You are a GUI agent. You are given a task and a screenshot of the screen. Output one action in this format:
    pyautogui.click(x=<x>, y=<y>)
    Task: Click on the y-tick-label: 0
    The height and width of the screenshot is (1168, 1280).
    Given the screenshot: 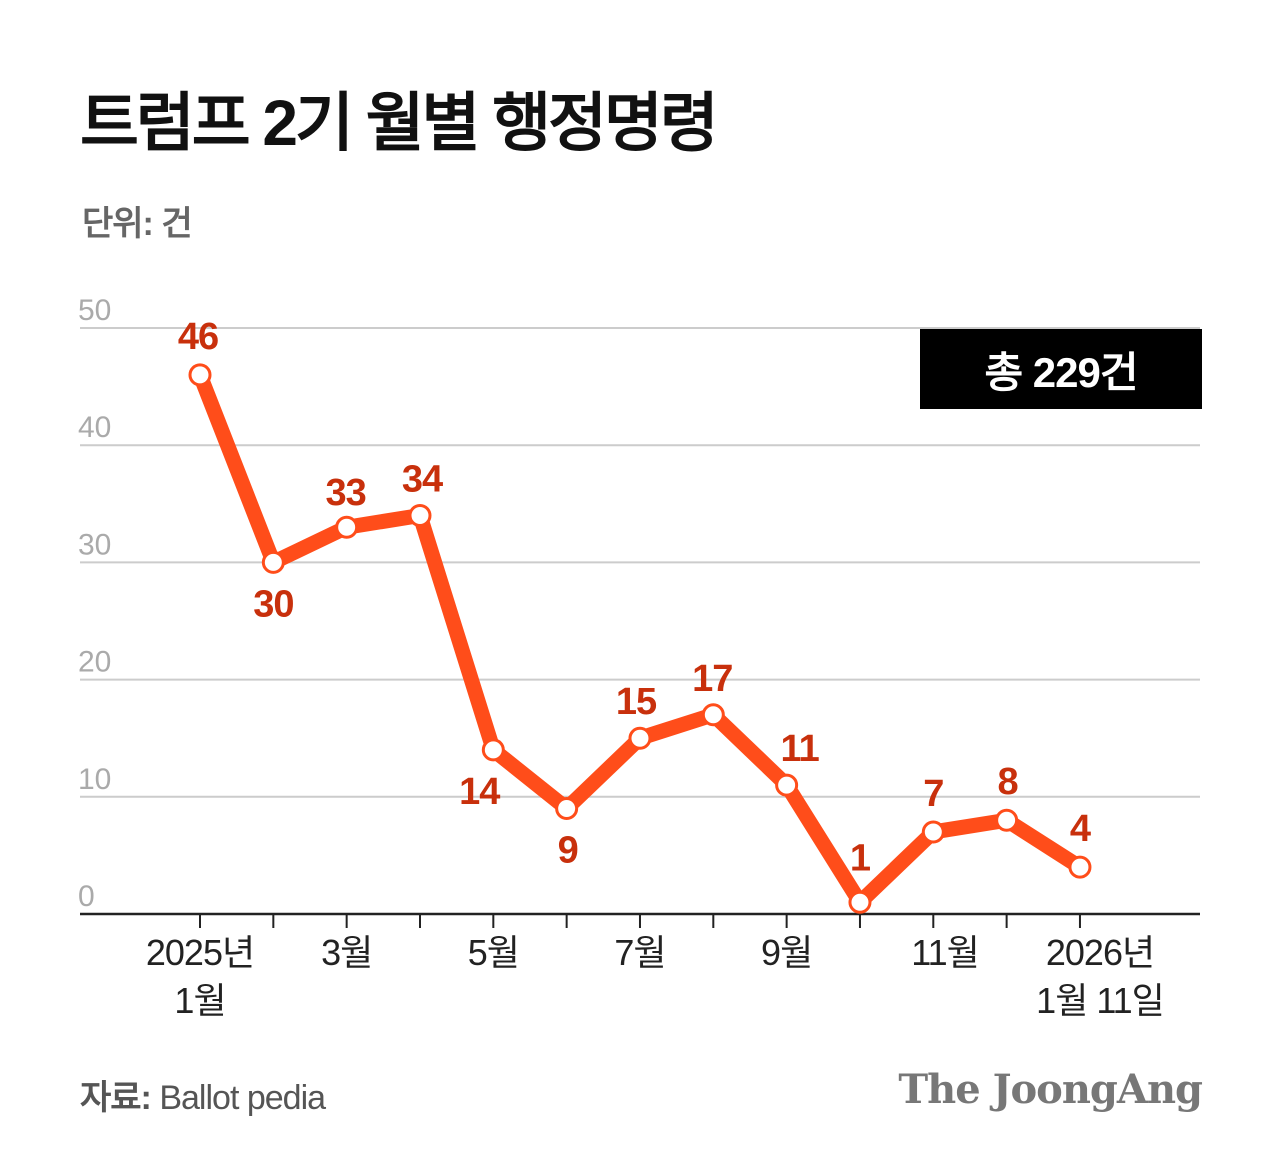 What is the action you would take?
    pyautogui.click(x=86, y=896)
    